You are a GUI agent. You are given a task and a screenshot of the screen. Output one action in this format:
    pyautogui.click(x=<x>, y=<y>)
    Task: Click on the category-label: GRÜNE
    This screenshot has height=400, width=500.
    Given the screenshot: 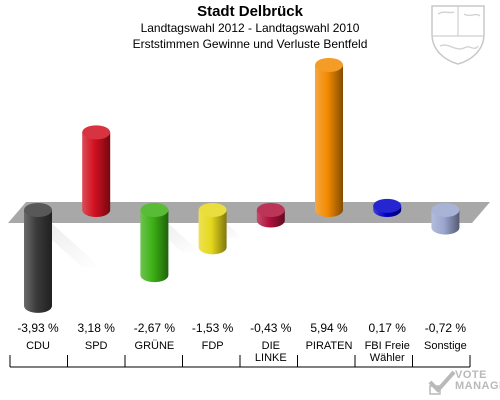 What is the action you would take?
    pyautogui.click(x=155, y=346)
    